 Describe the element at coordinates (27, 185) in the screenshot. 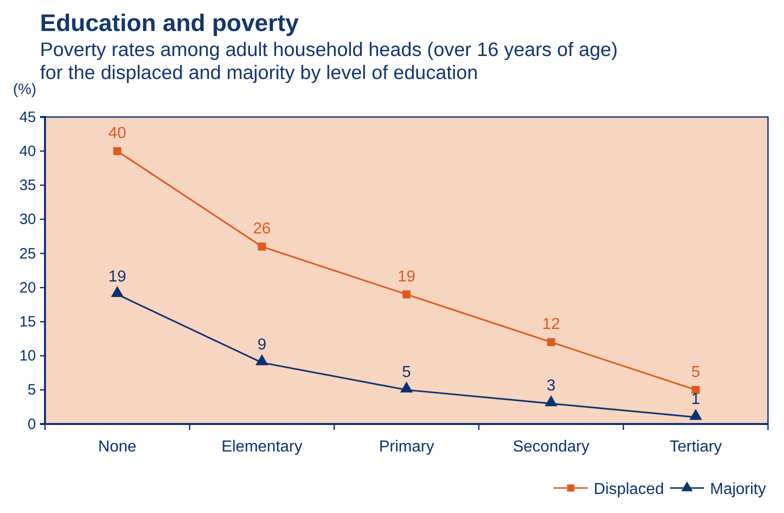

I see `y-tick-label: 35` at that location.